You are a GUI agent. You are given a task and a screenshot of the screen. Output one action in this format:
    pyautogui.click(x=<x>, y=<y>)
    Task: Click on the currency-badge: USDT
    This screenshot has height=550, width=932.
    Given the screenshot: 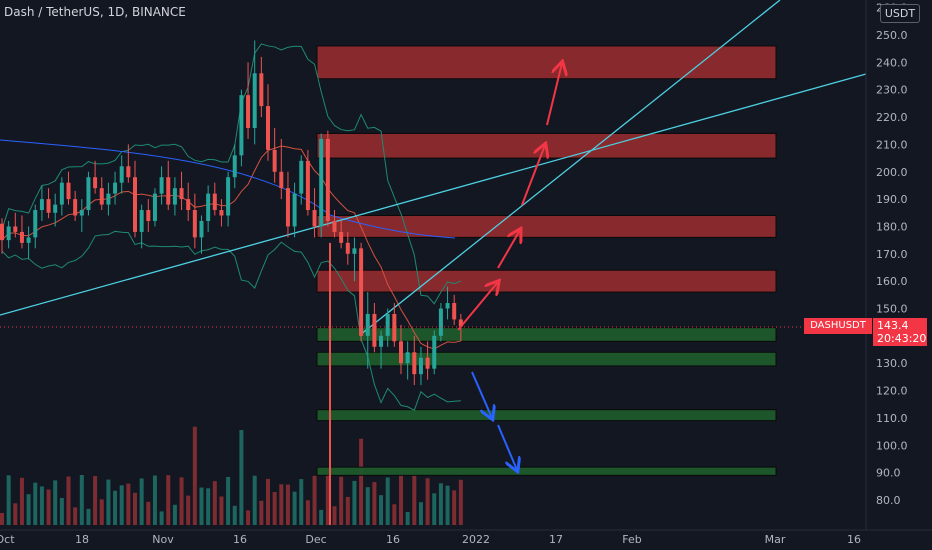 What is the action you would take?
    pyautogui.click(x=900, y=13)
    